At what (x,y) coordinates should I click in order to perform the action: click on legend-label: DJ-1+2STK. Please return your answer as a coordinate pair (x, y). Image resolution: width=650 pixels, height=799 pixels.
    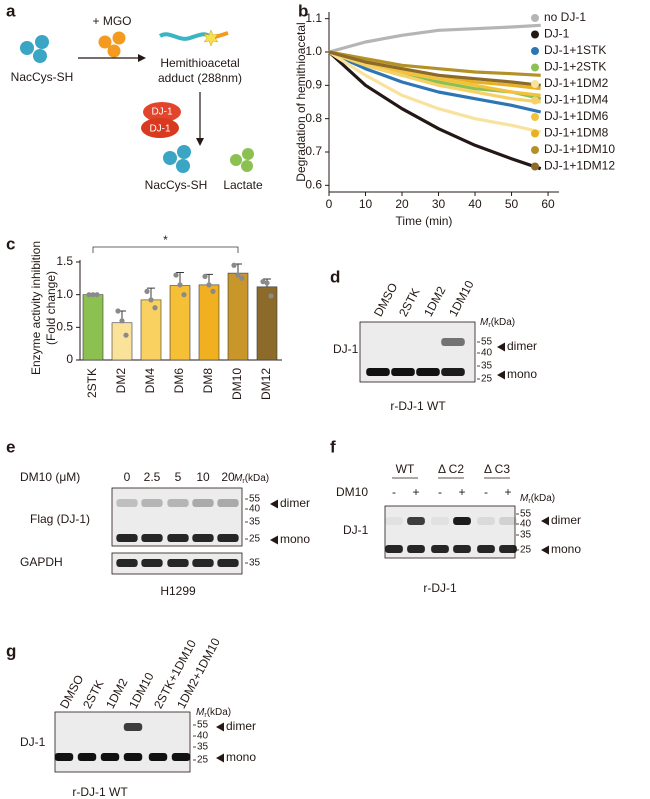
    Looking at the image, I should click on (575, 67).